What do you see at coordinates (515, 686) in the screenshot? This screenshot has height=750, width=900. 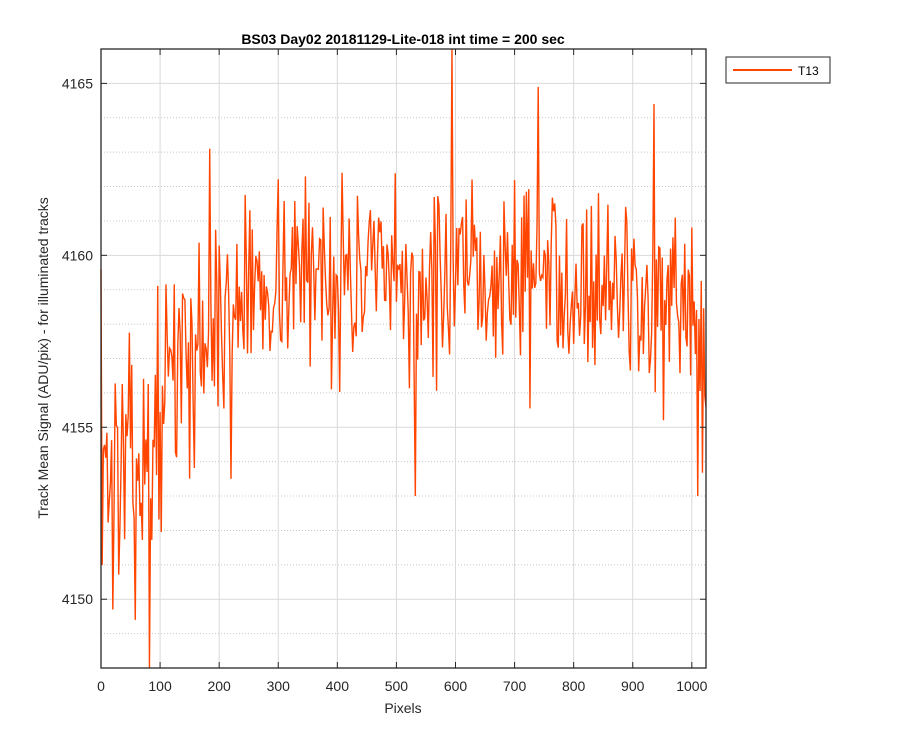 I see `x-tick-label: 700` at bounding box center [515, 686].